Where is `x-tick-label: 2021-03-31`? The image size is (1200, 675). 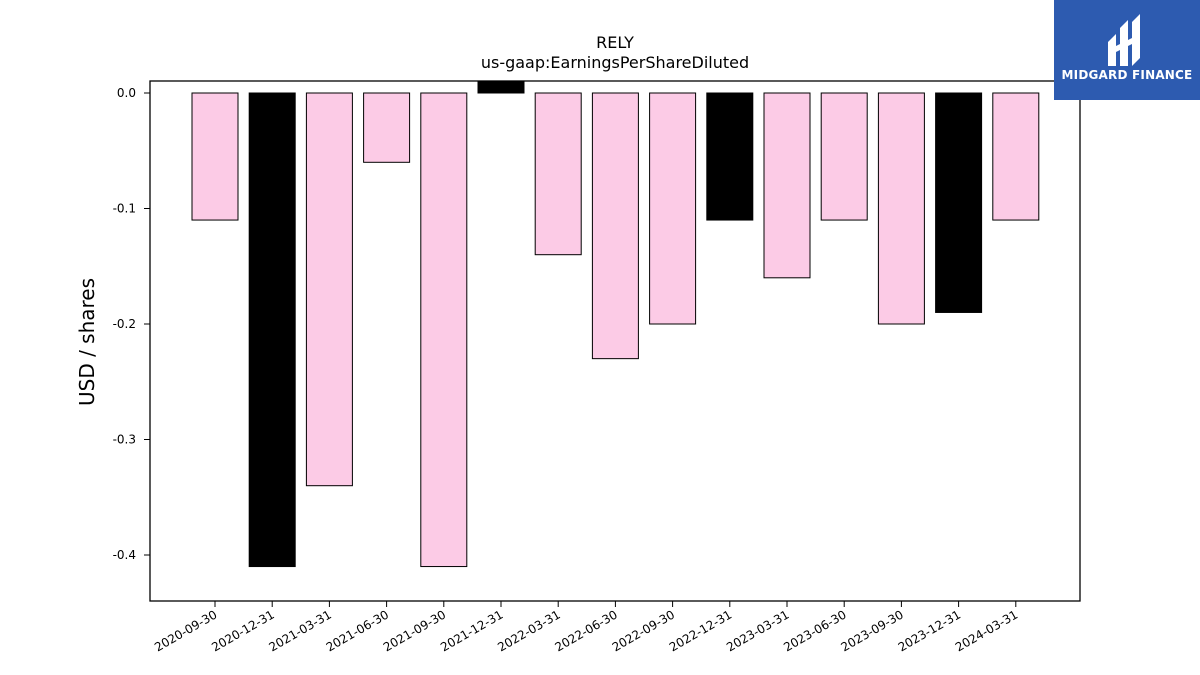 x-tick-label: 2021-03-31 is located at coordinates (299, 630).